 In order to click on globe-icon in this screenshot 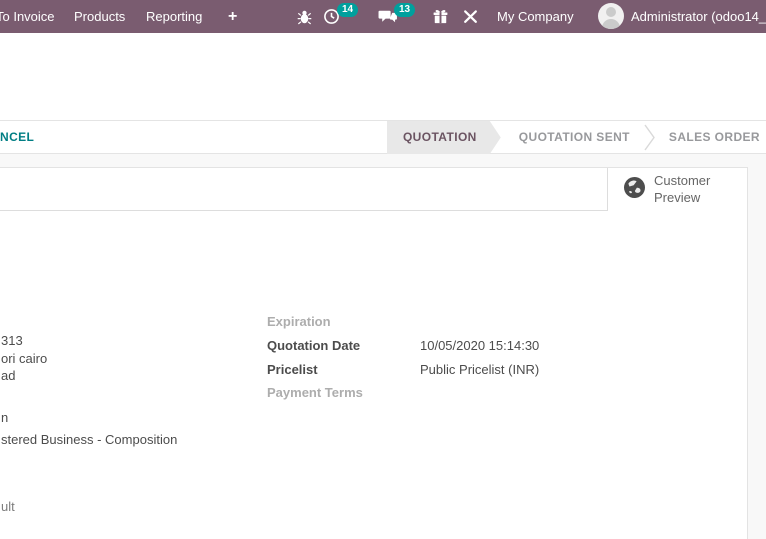, I will do `click(634, 189)`.